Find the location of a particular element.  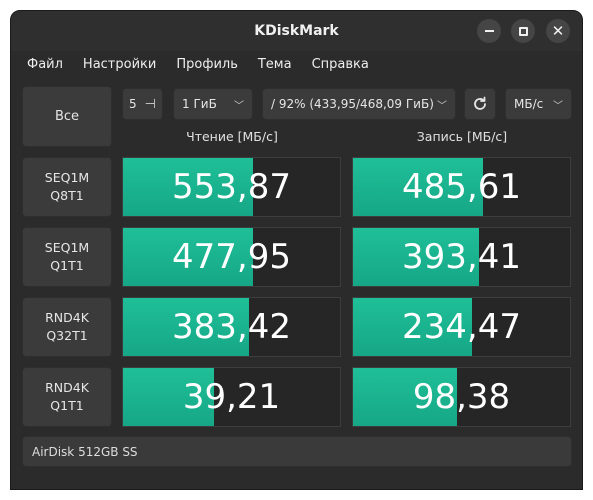

read-result-rnd4k-q32t1: 383,42 is located at coordinates (231, 327).